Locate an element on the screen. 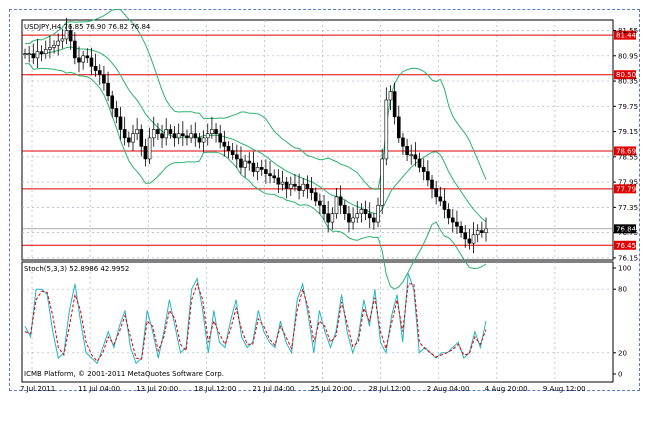 The height and width of the screenshot is (421, 661). level-tag-label: 80.50 is located at coordinates (626, 75).